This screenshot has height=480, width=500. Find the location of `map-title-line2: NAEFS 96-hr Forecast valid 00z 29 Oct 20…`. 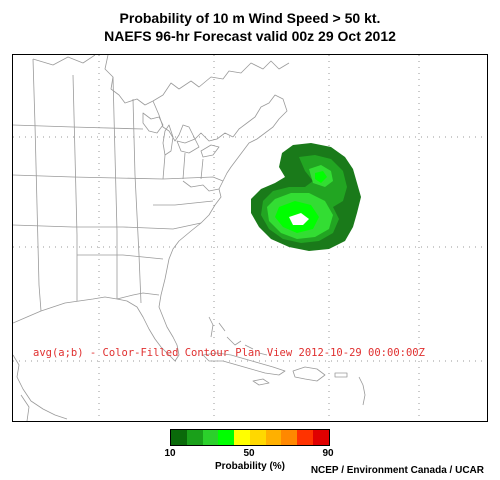

map-title-line2: NAEFS 96-hr Forecast valid 00z 29 Oct 20… is located at coordinates (250, 36).